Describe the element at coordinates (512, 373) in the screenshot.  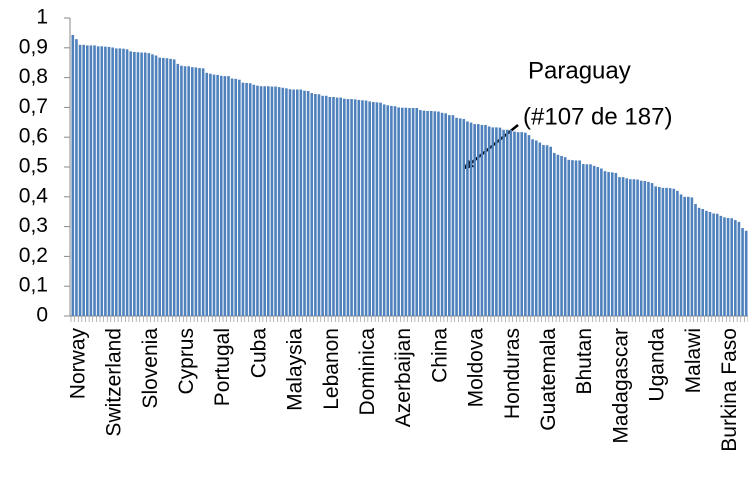
I see `x-tick-label: Honduras` at that location.